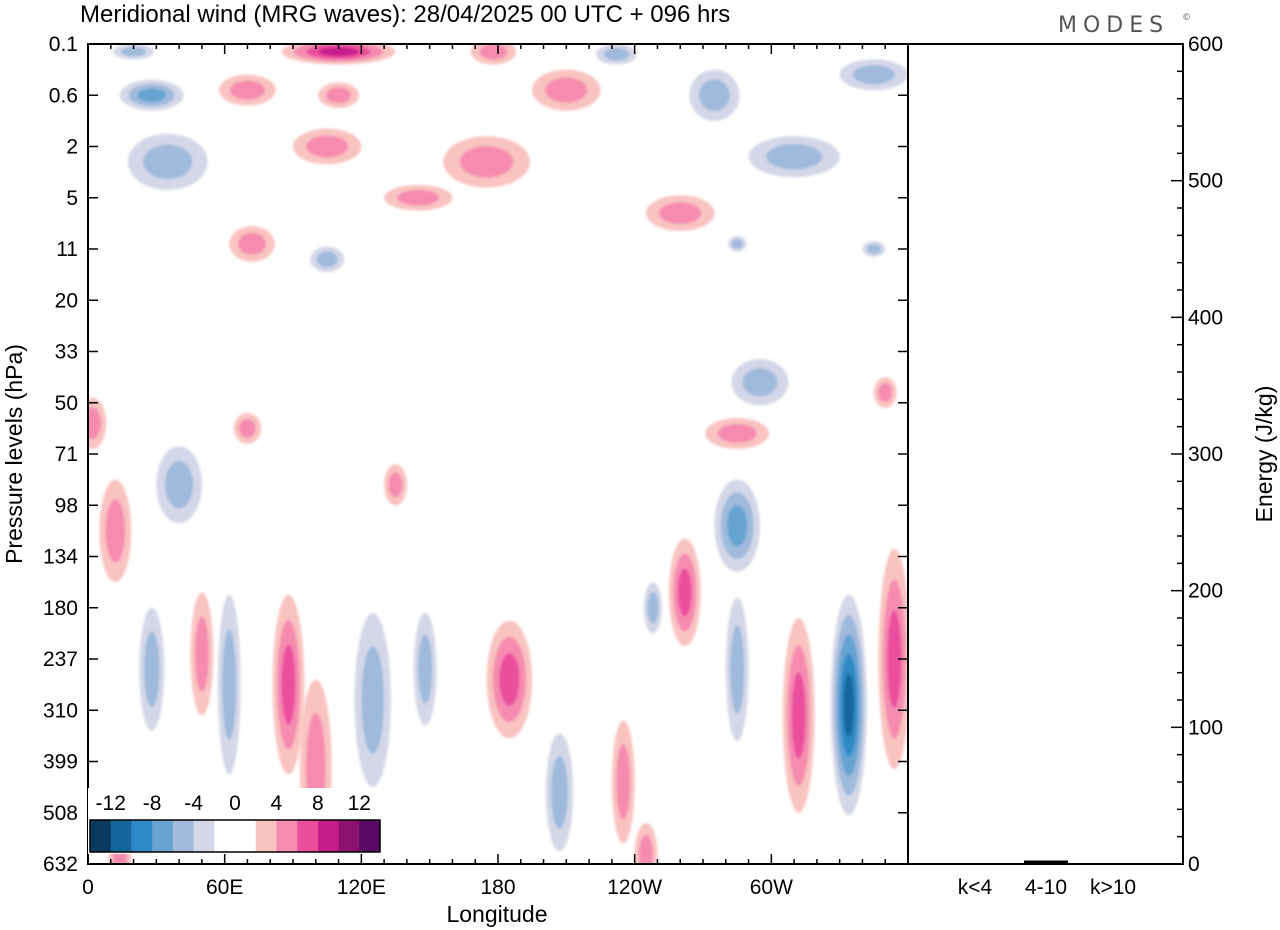 This screenshot has height=930, width=1280. What do you see at coordinates (318, 803) in the screenshot?
I see `colorbar-label: 8` at bounding box center [318, 803].